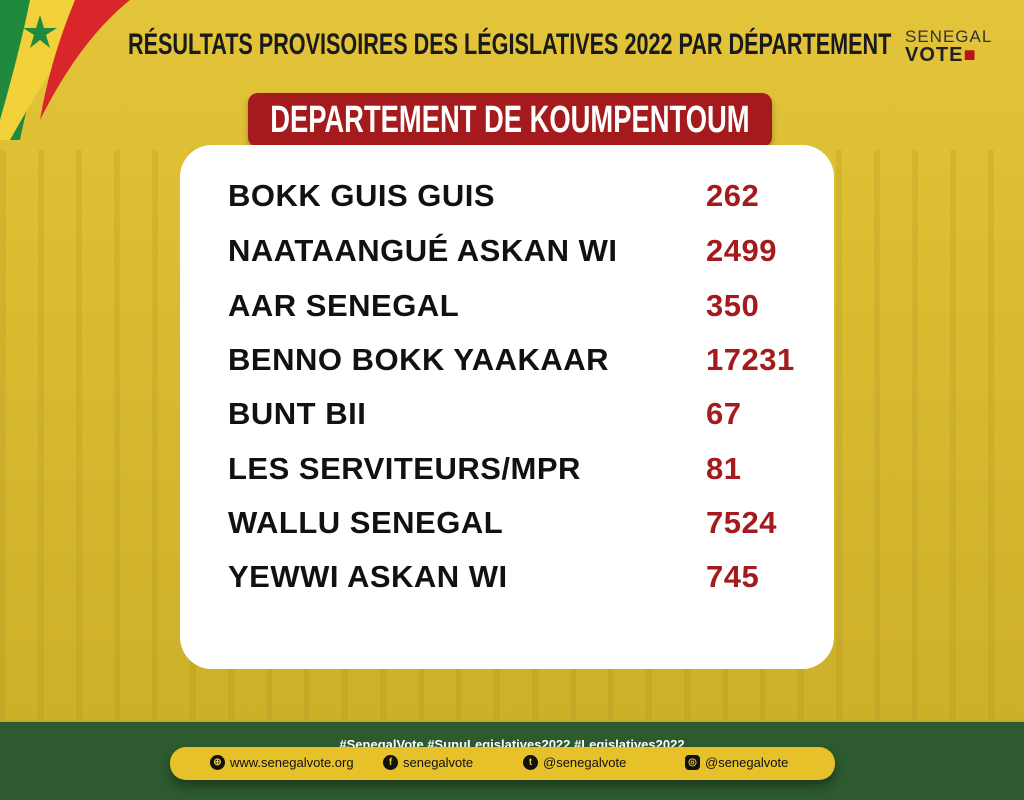 The height and width of the screenshot is (800, 1024). What do you see at coordinates (362, 195) in the screenshot?
I see `party-name: BOKK GUIS GUIS` at bounding box center [362, 195].